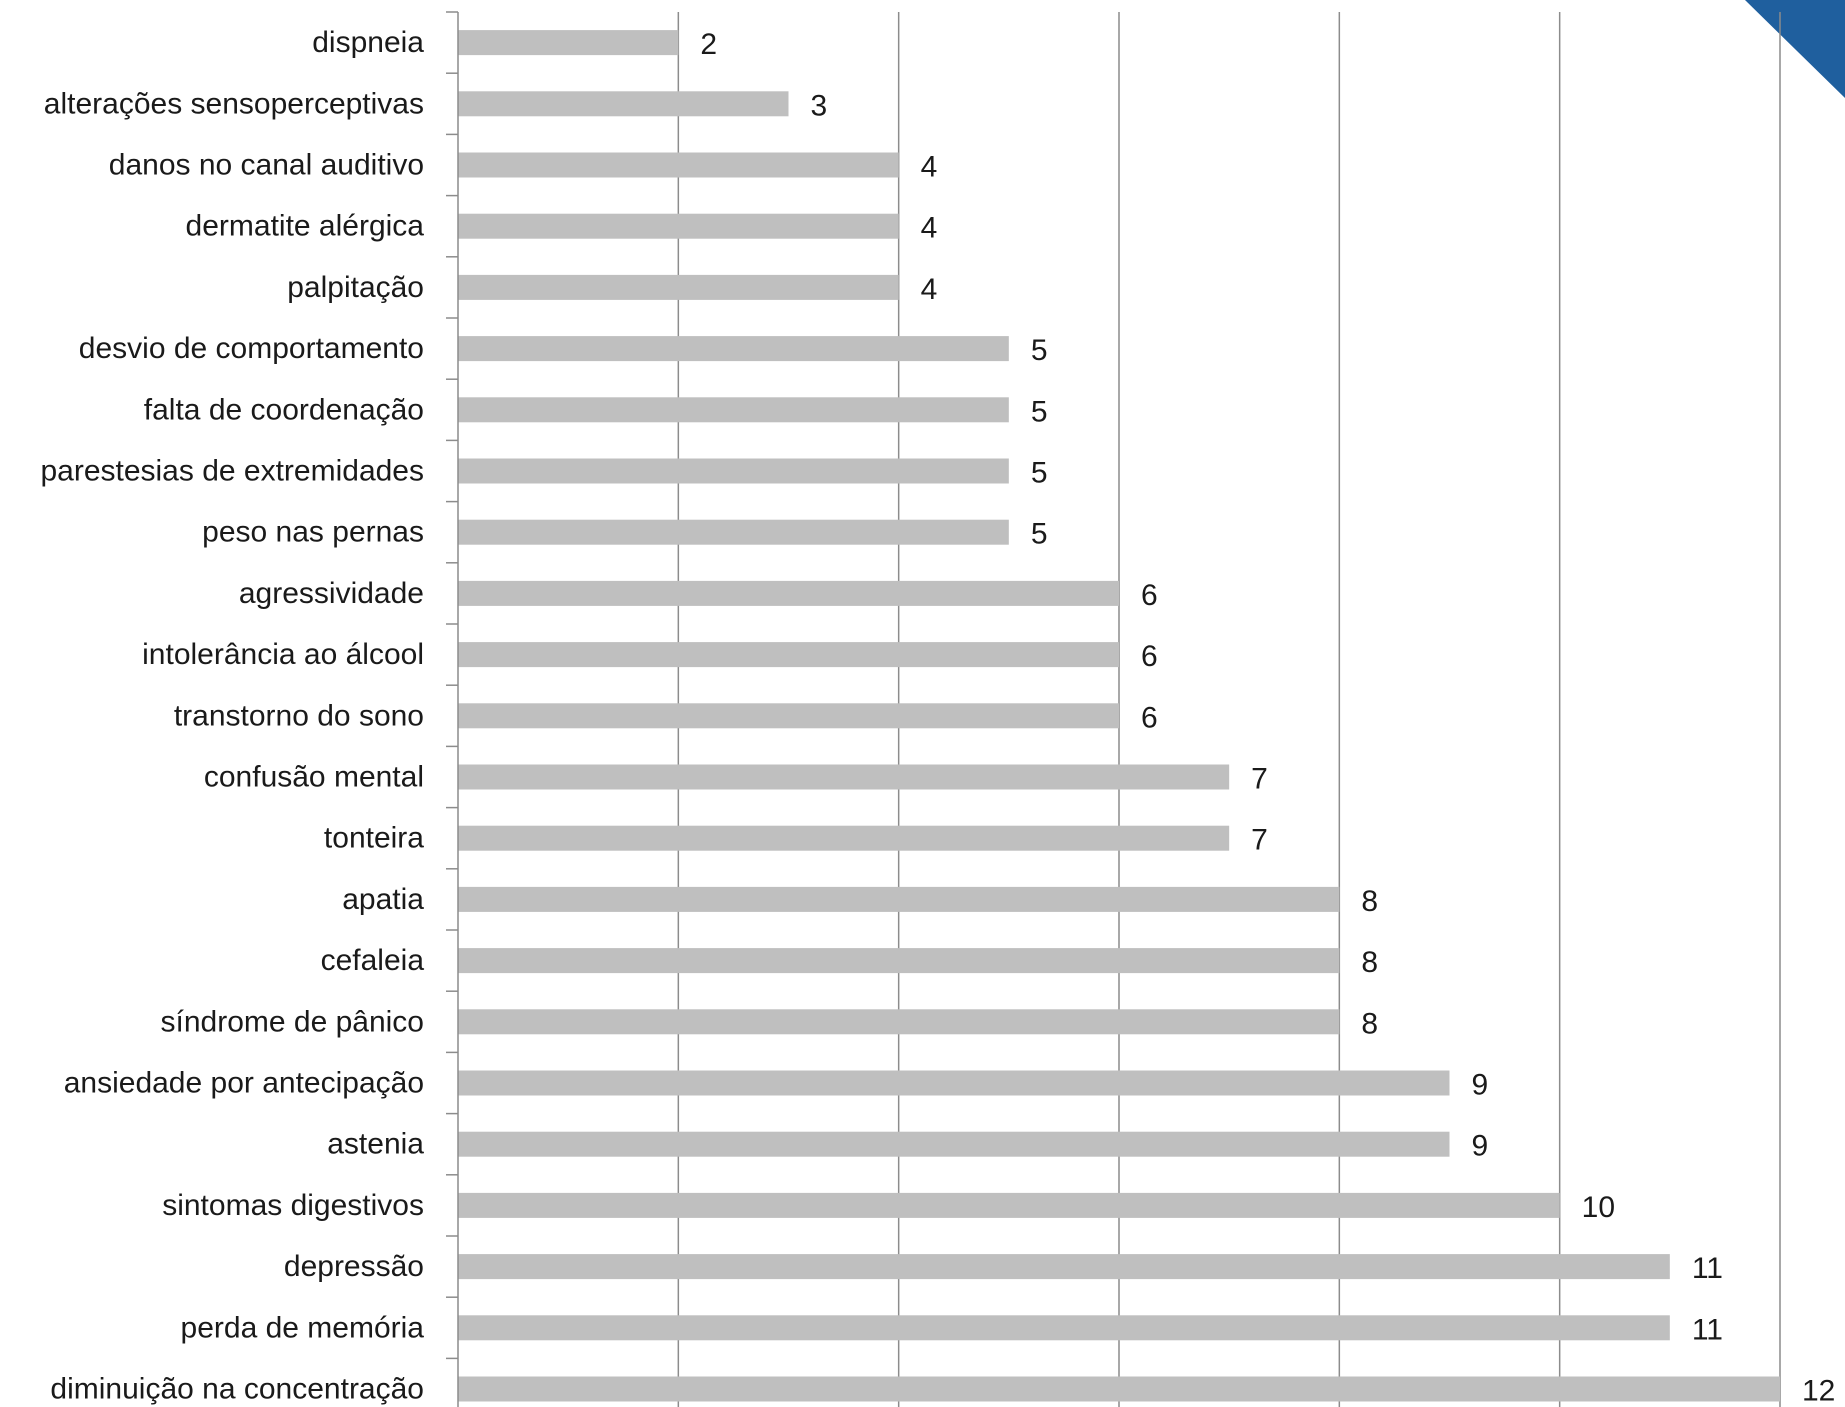  I want to click on data-label: 3, so click(819, 105).